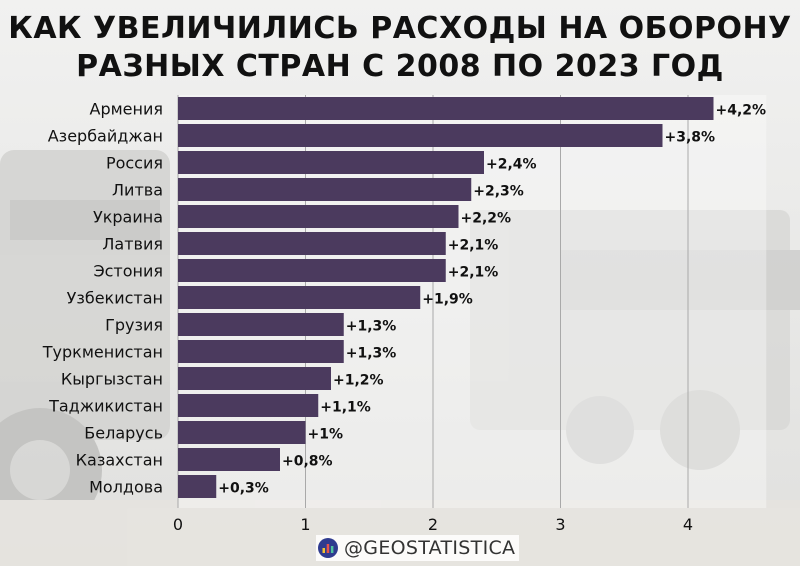 The width and height of the screenshot is (800, 566). I want to click on category-label: Грузия, so click(134, 325).